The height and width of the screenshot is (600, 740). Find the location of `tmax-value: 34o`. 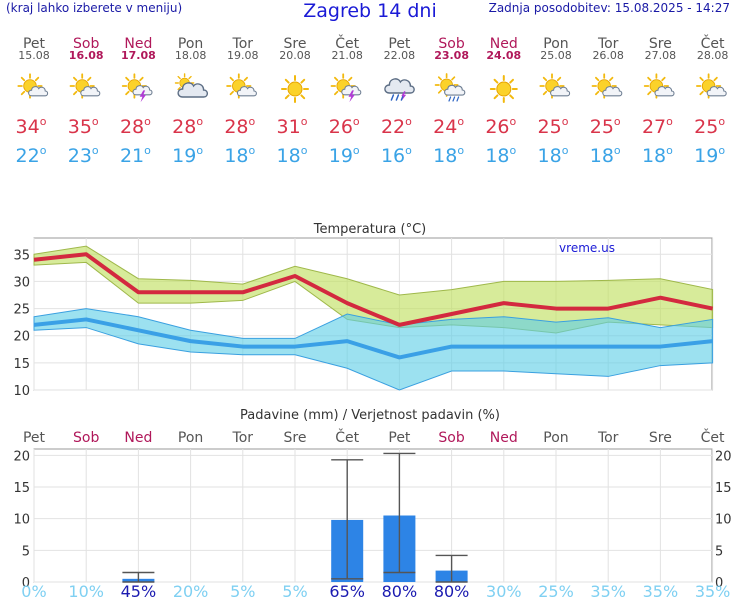

tmax-value: 34o is located at coordinates (31, 126).